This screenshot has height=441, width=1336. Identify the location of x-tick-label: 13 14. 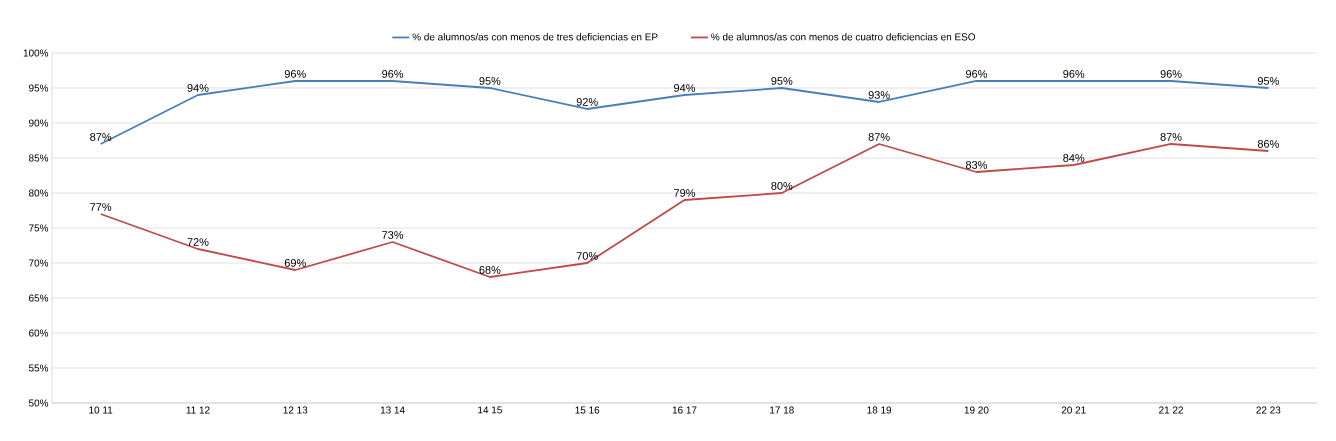
(392, 410).